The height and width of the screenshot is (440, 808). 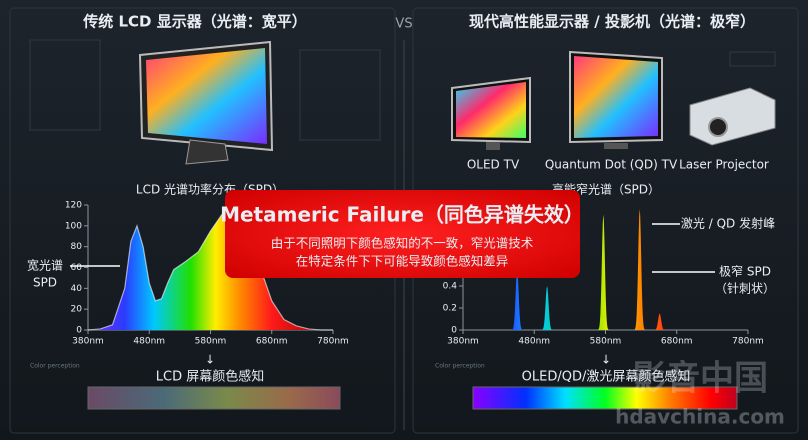 I want to click on device-label: Laser Projector, so click(x=724, y=165).